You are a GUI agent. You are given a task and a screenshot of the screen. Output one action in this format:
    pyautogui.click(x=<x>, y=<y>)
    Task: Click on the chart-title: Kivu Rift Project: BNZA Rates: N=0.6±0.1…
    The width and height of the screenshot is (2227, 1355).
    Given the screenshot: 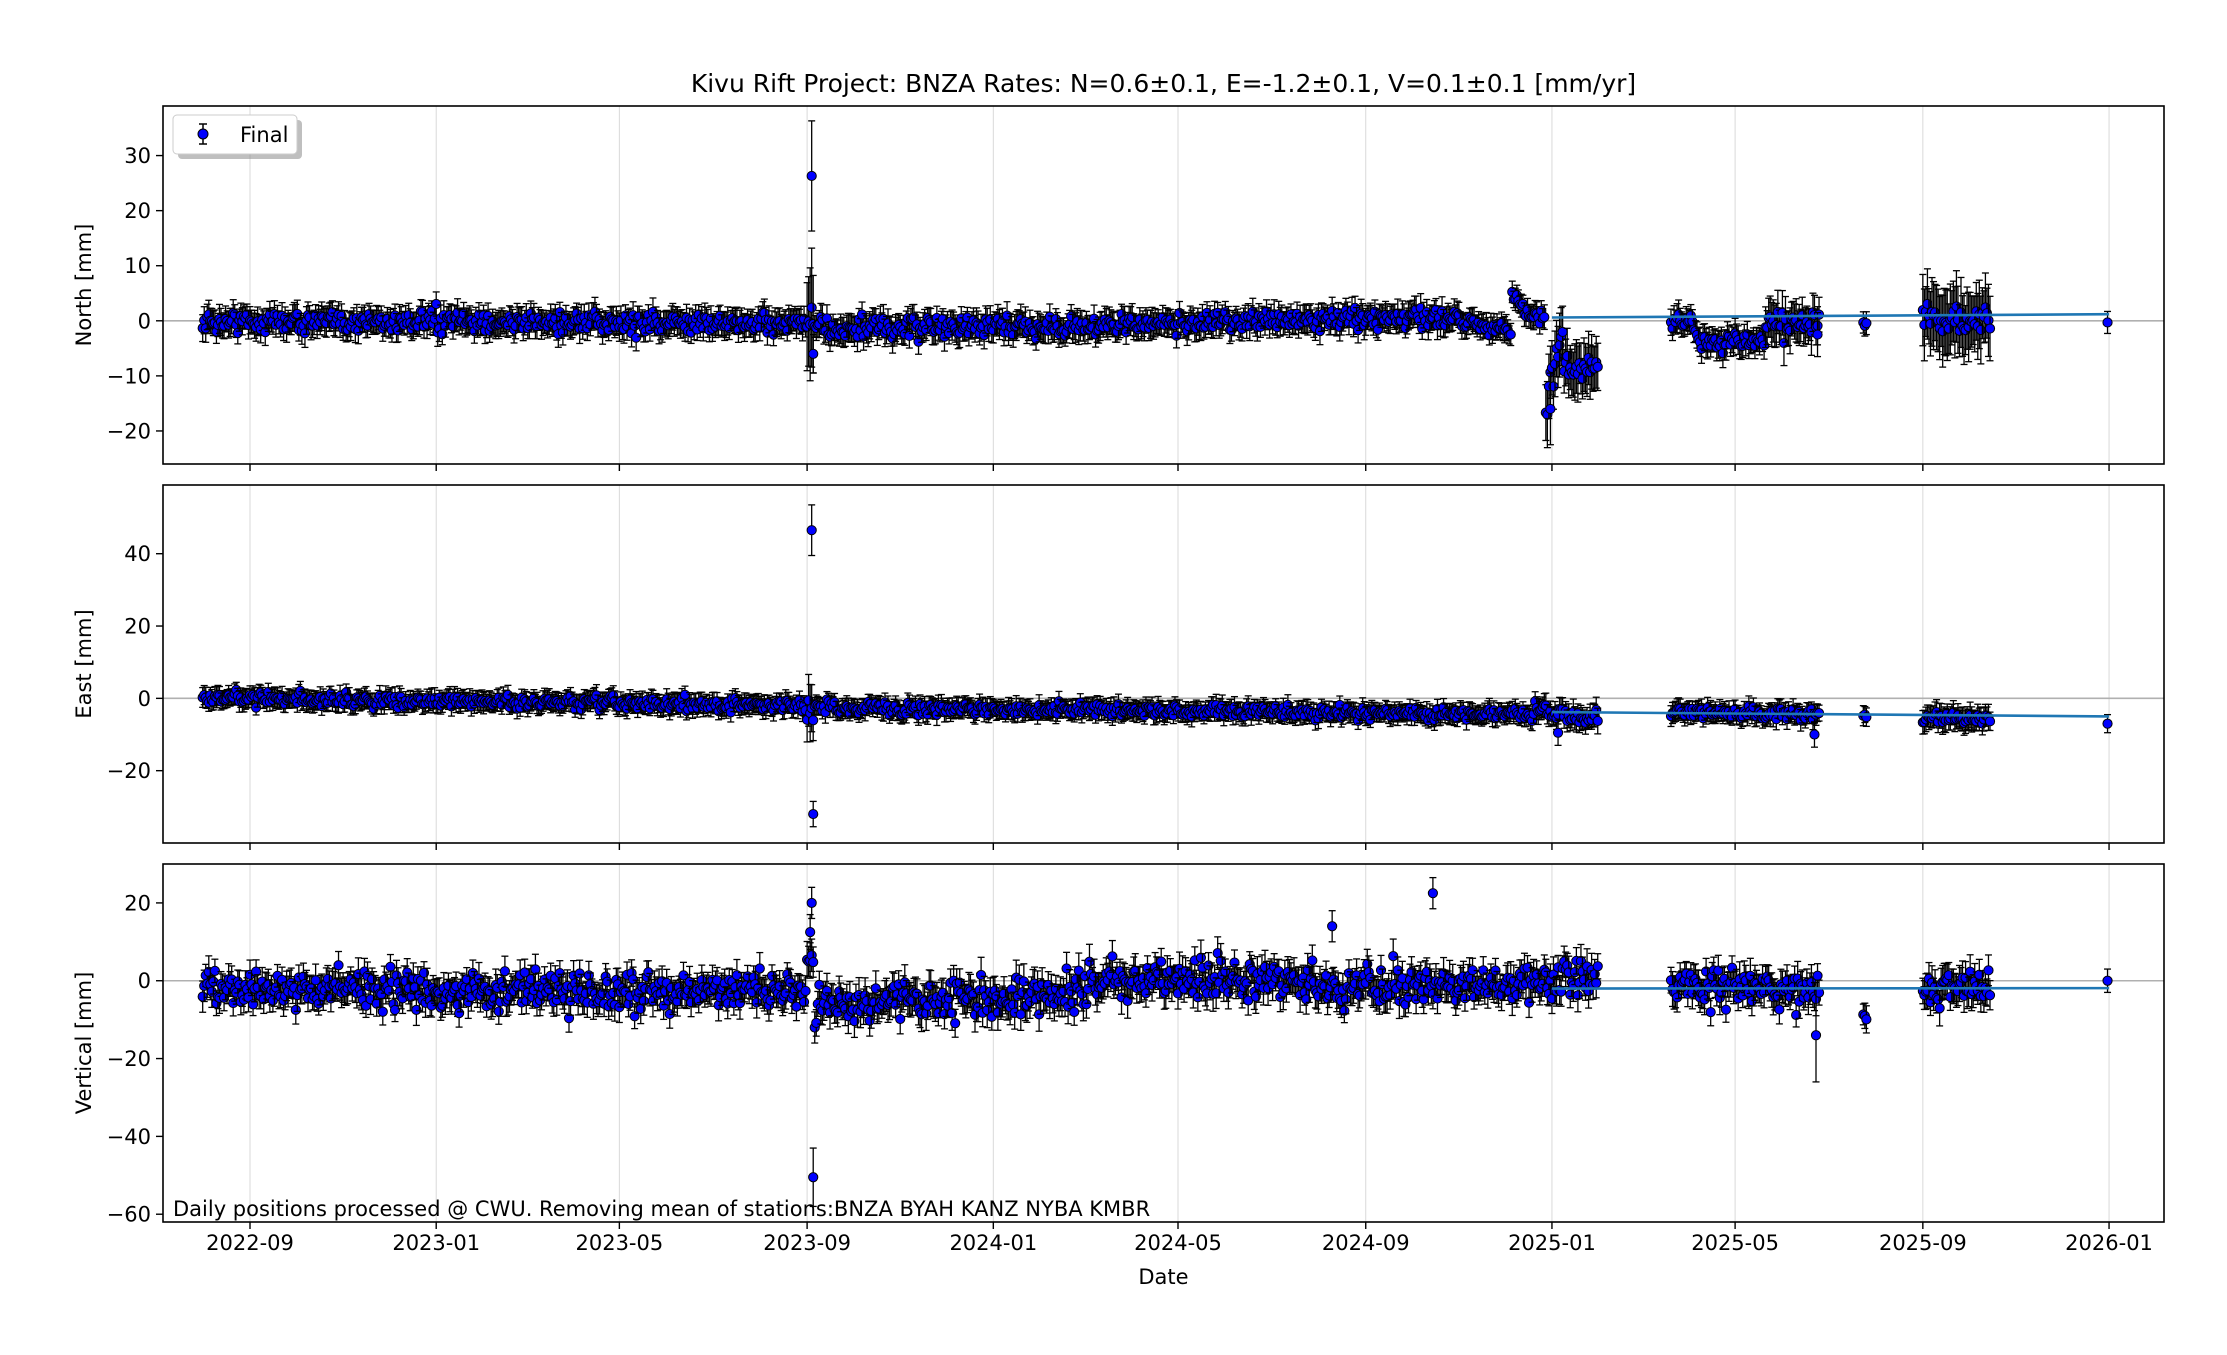 What is the action you would take?
    pyautogui.click(x=1163, y=83)
    